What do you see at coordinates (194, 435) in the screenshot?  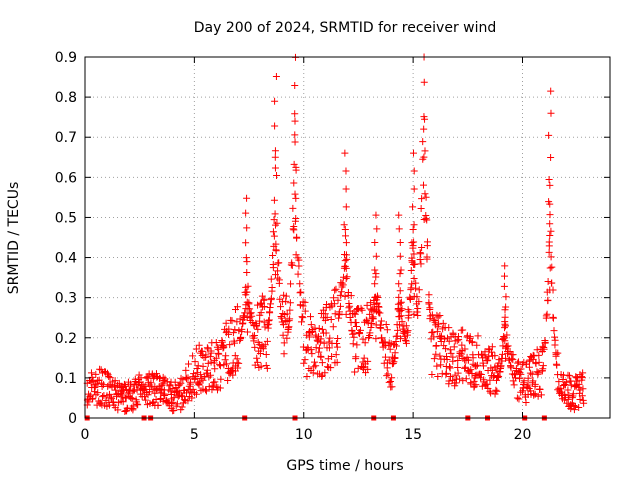 I see `x-tick-label: 5` at bounding box center [194, 435].